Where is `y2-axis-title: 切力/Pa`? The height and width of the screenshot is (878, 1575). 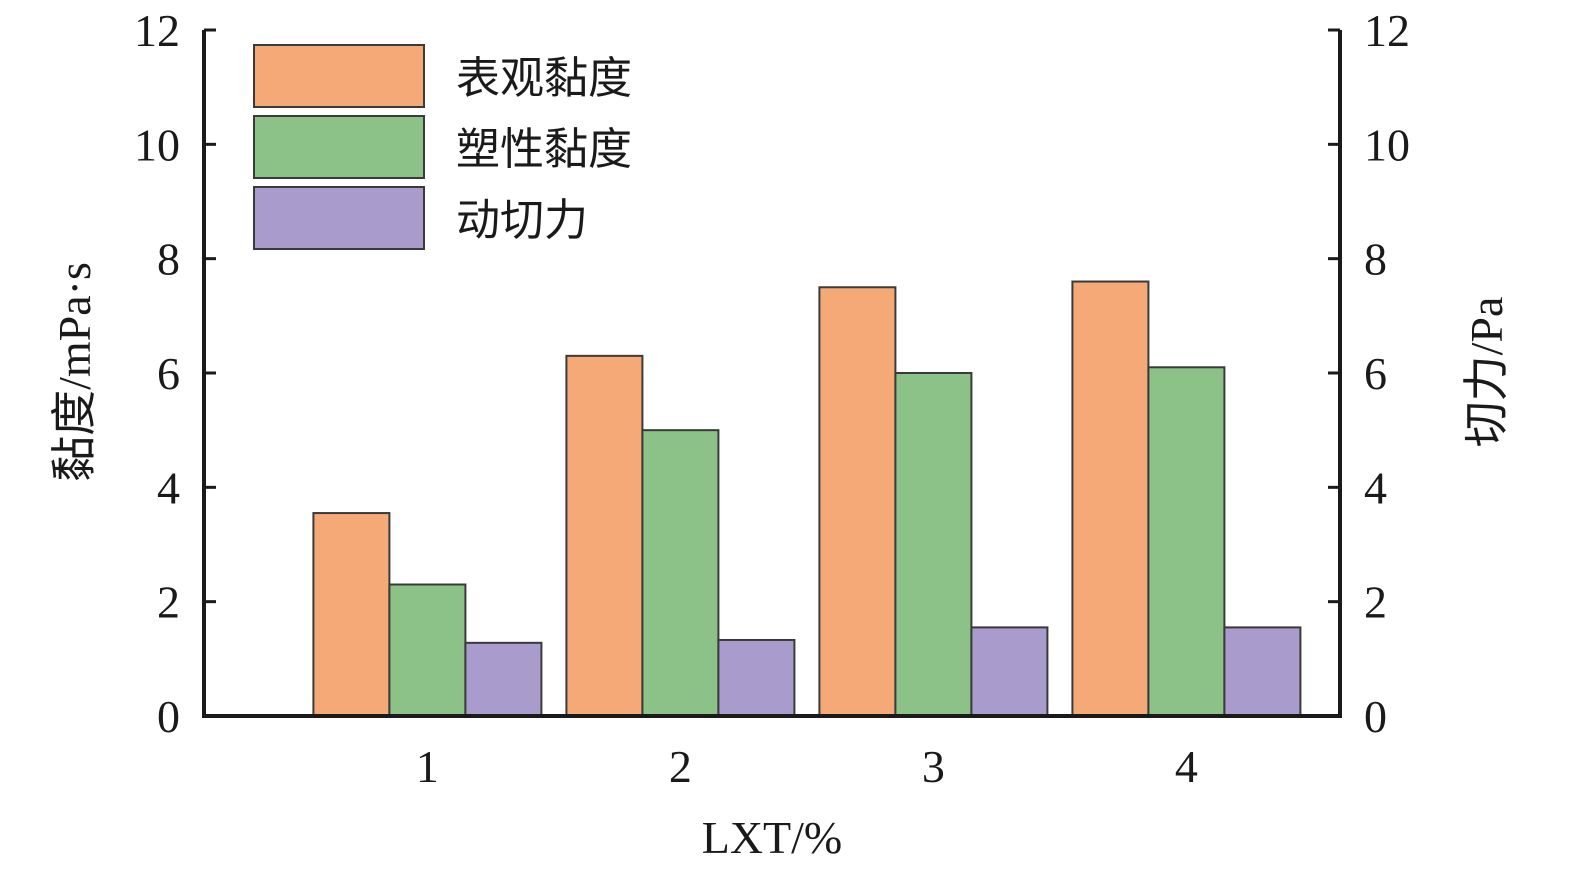
y2-axis-title: 切力/Pa is located at coordinates (1486, 372).